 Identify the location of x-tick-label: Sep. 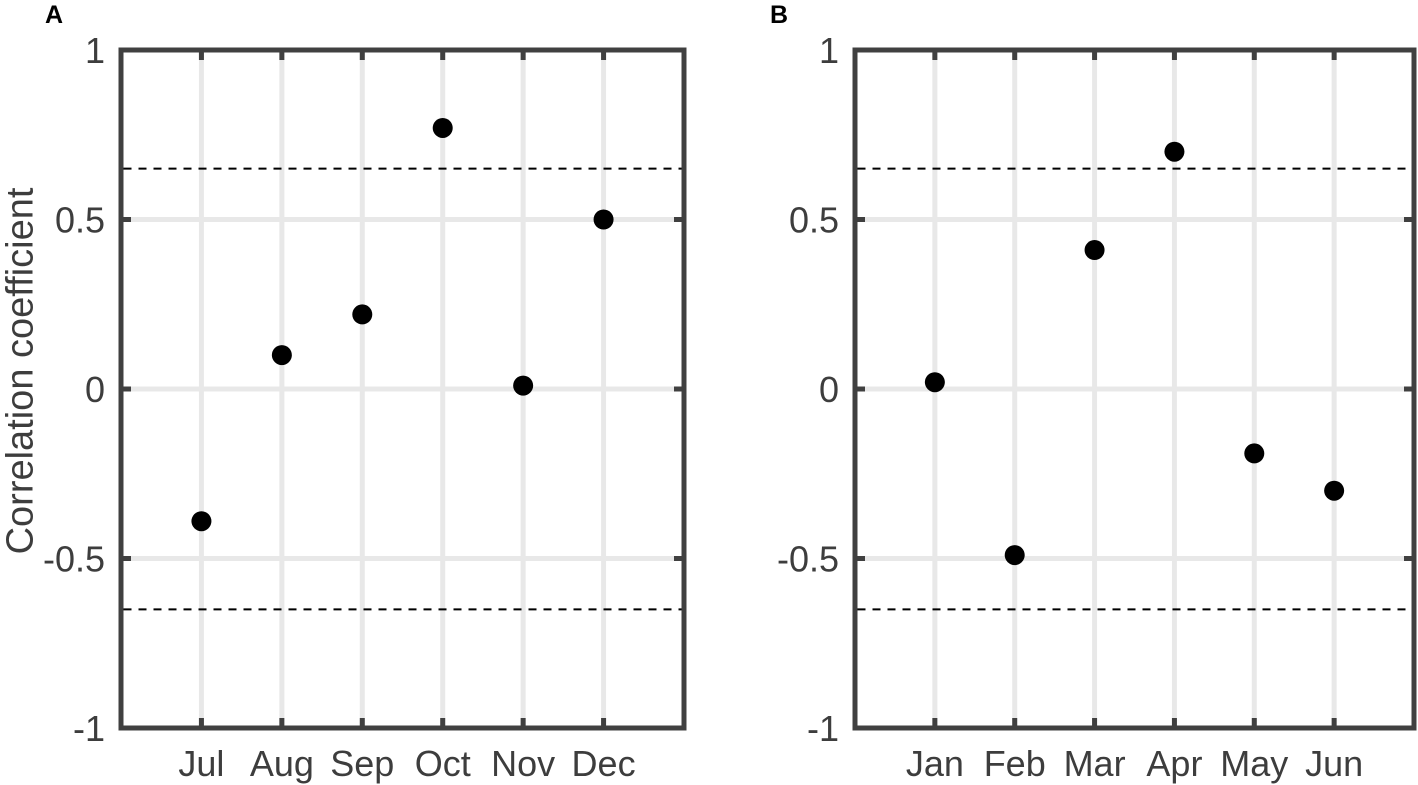
(362, 763).